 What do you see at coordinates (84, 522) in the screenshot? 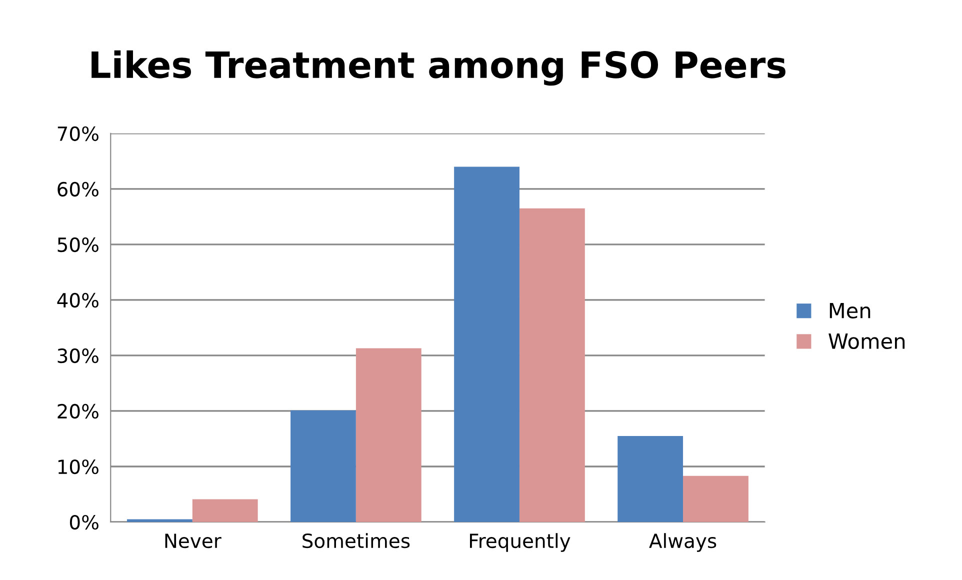
I see `y-tick-label: 0%` at bounding box center [84, 522].